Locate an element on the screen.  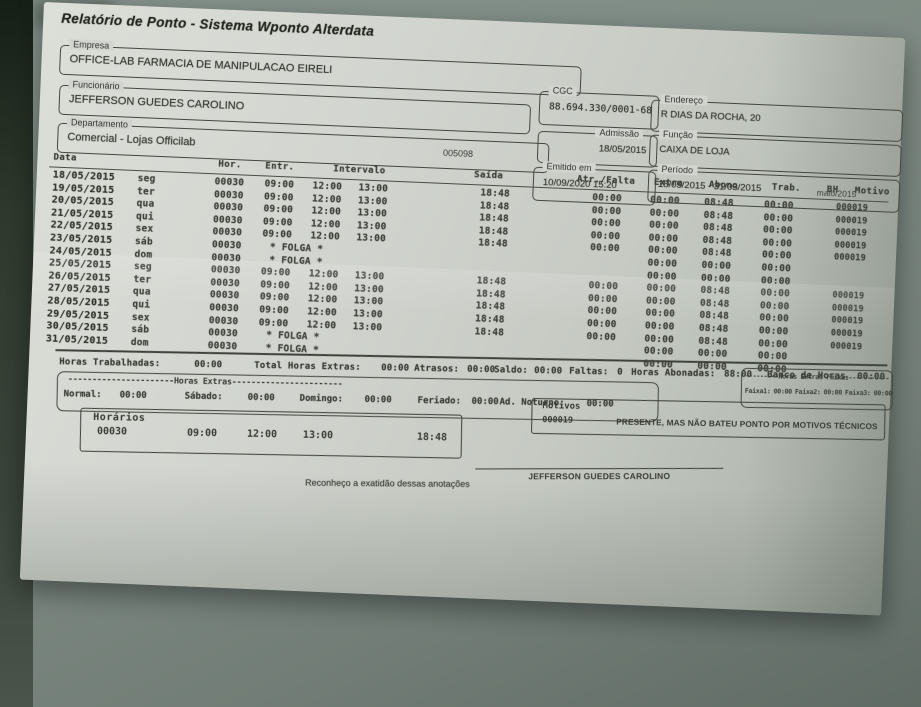
he-value-dom: 00:00 is located at coordinates (378, 400).